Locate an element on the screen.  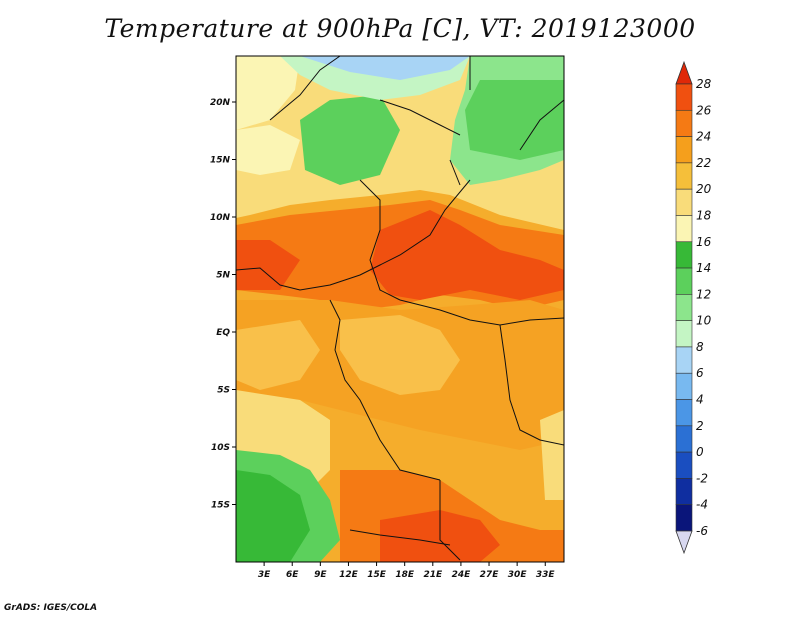
lon-tick-label: 21E is located at coordinates (433, 575).